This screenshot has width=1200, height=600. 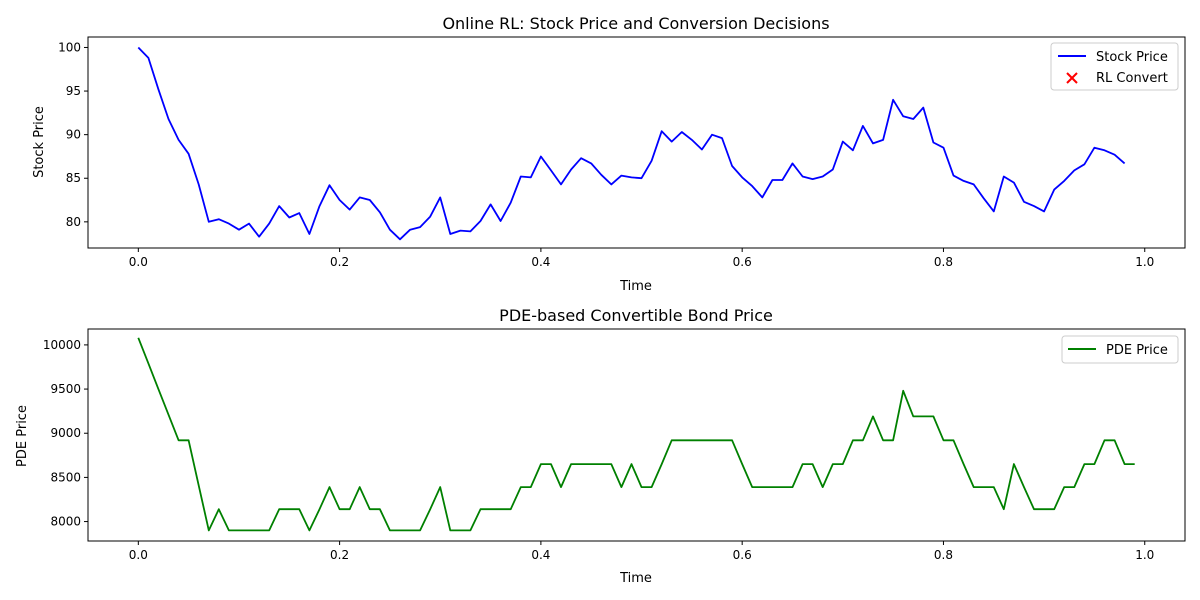 What do you see at coordinates (73, 178) in the screenshot?
I see `y-tick-label: 85` at bounding box center [73, 178].